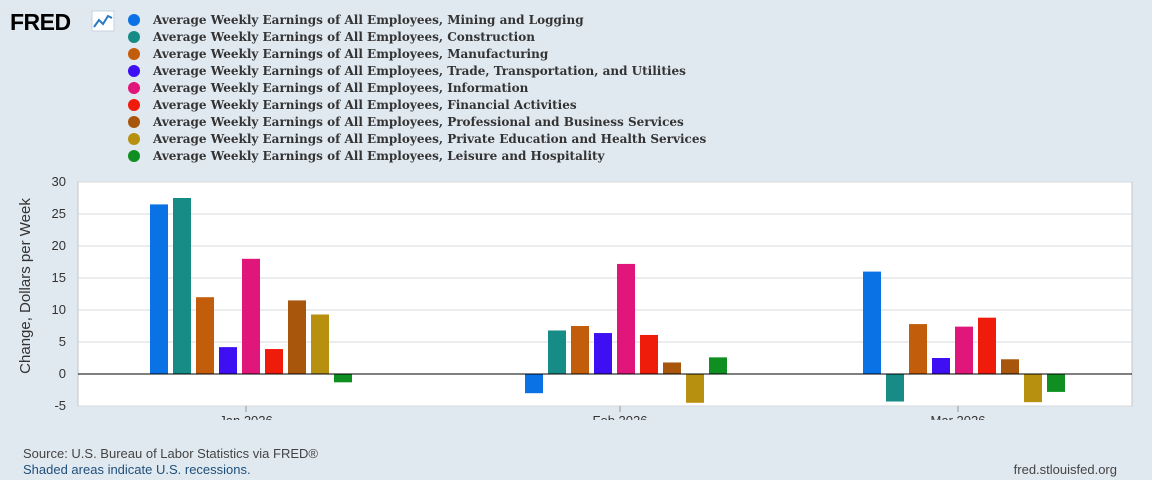 This screenshot has width=1152, height=480. I want to click on x-axis-ticks: Jan 2026 Feb 2026 Mar 2026, so click(602, 413).